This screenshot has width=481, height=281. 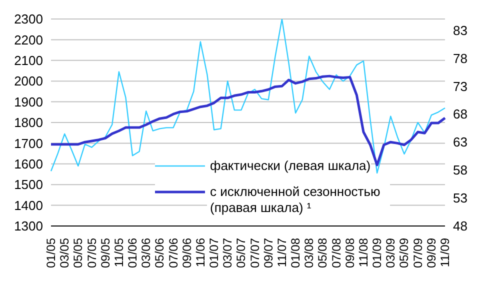 I want to click on y2-tick-label: 68, so click(x=460, y=114).